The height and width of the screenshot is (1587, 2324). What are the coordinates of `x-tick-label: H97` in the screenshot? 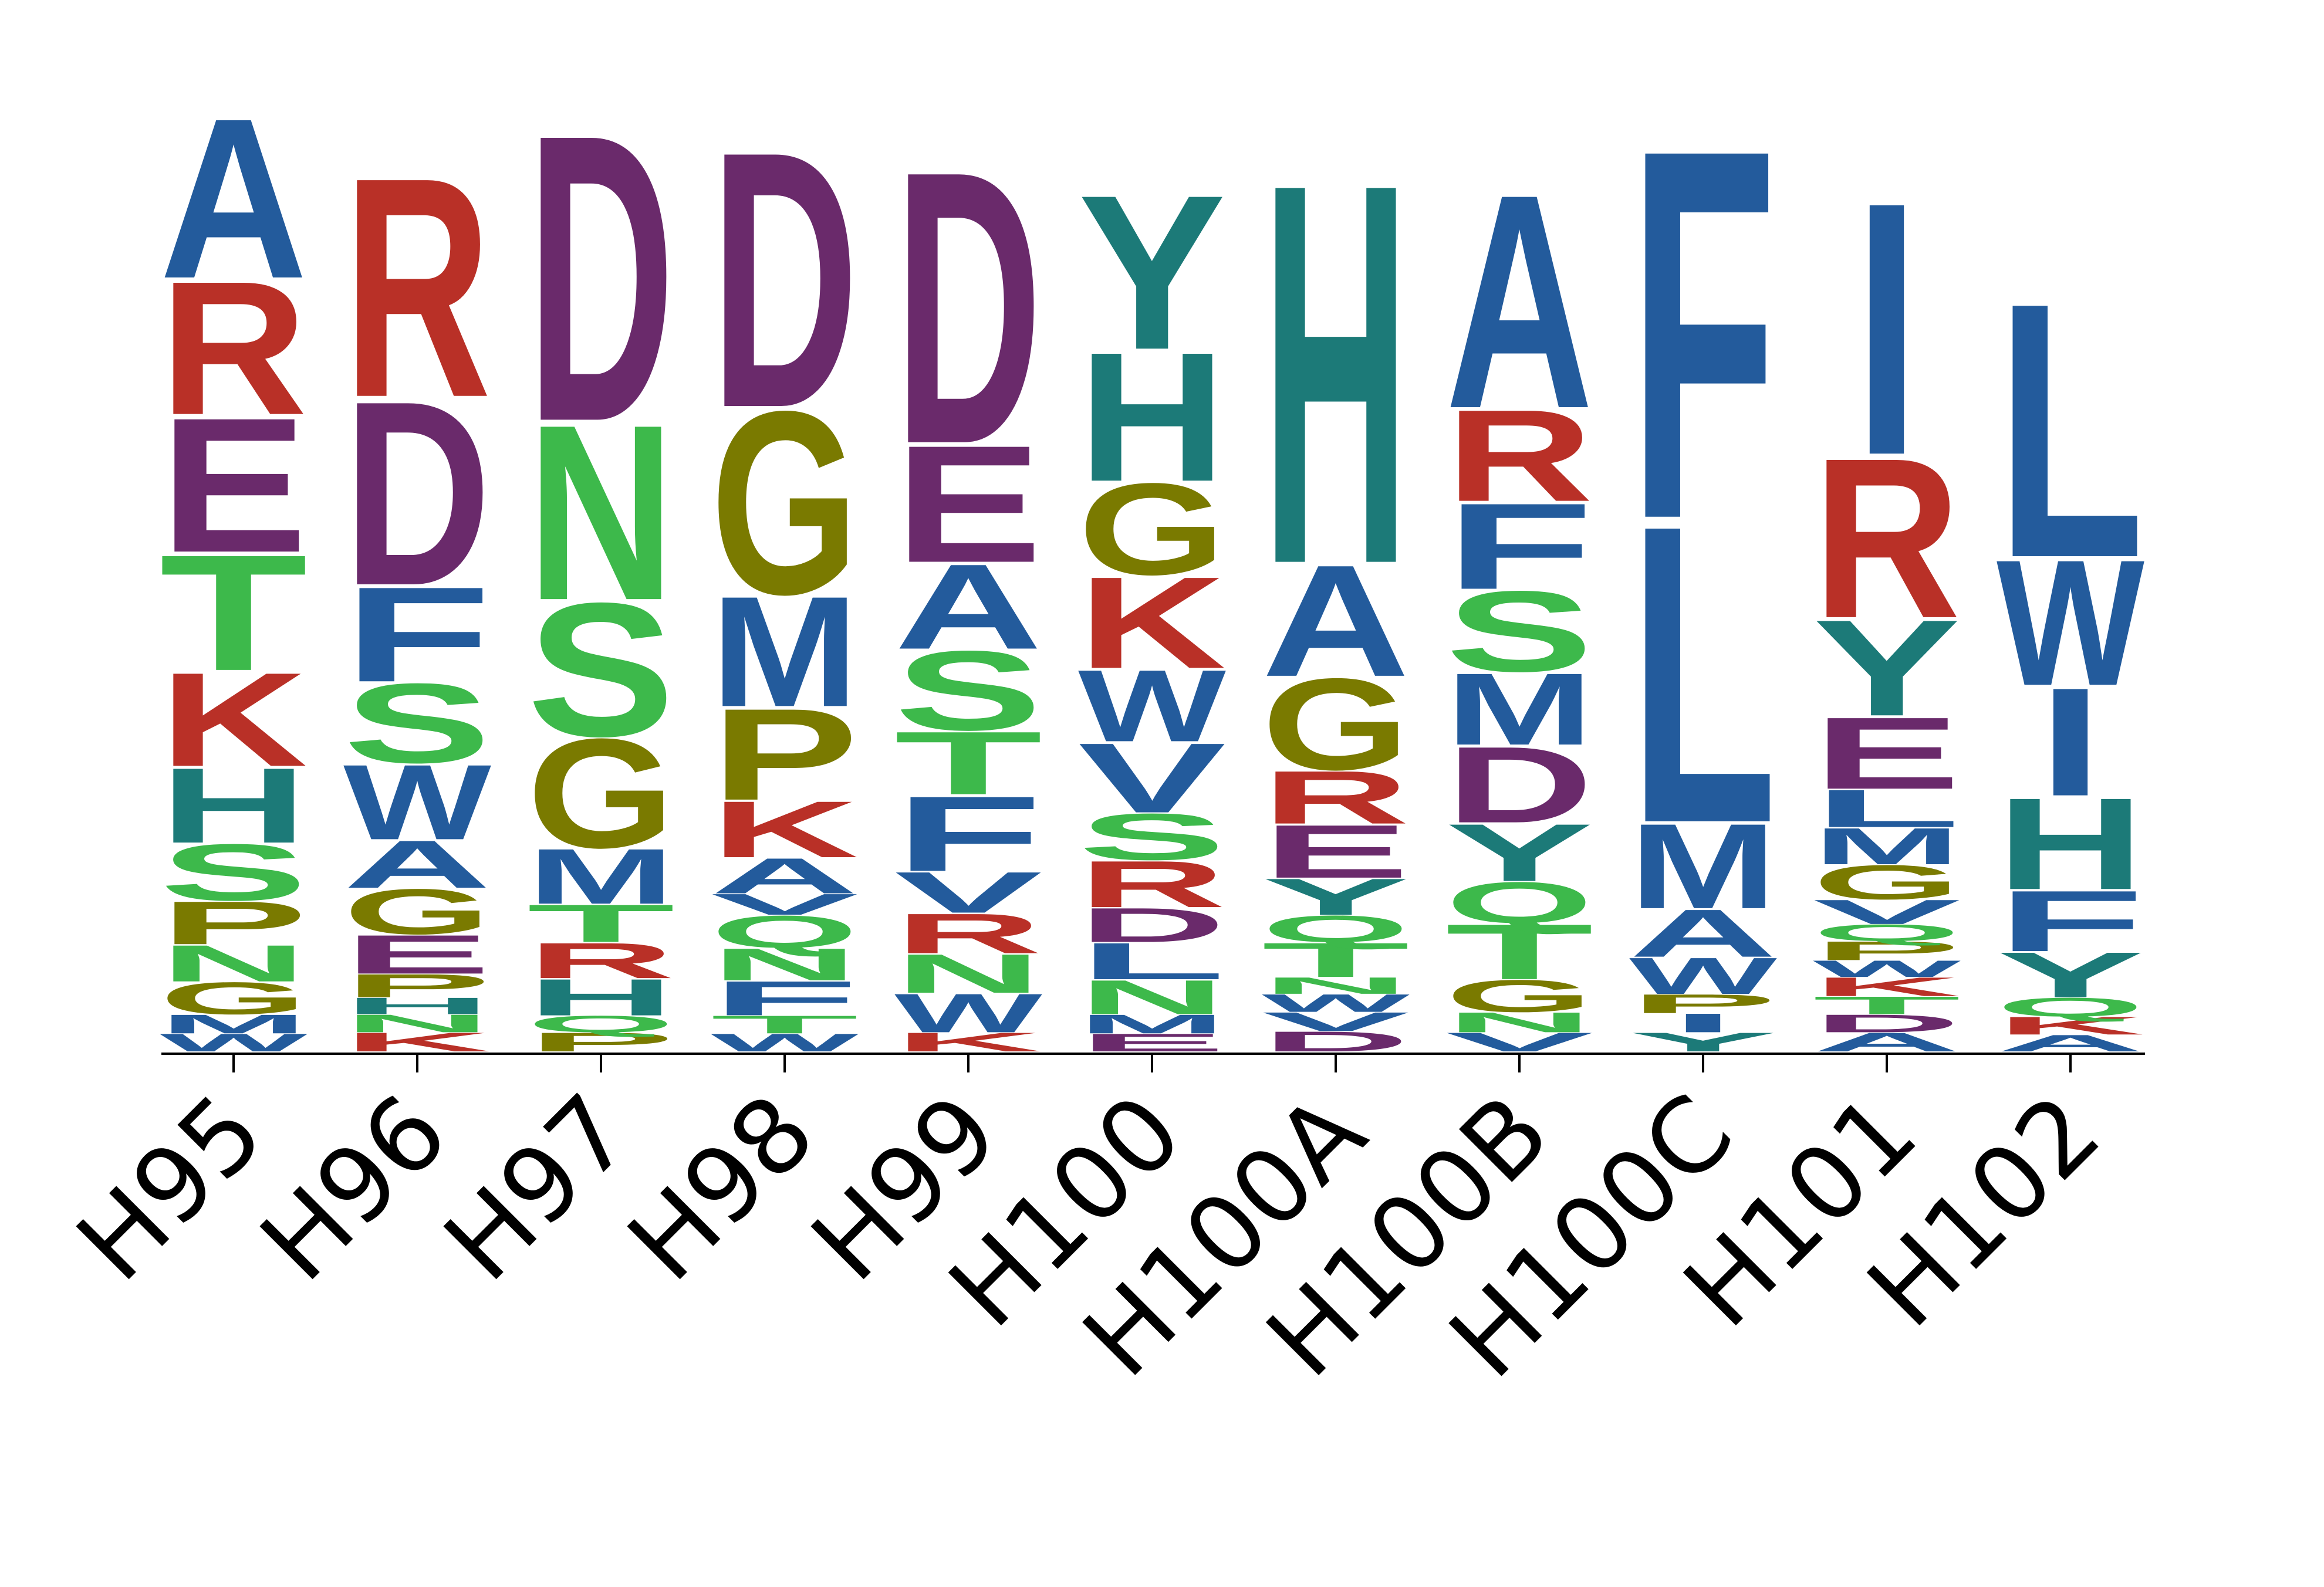 It's located at (538, 1188).